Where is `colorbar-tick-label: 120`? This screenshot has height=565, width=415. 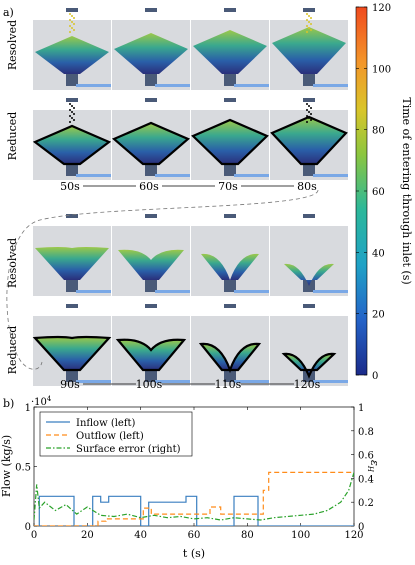
colorbar-tick-label: 120 is located at coordinates (381, 8).